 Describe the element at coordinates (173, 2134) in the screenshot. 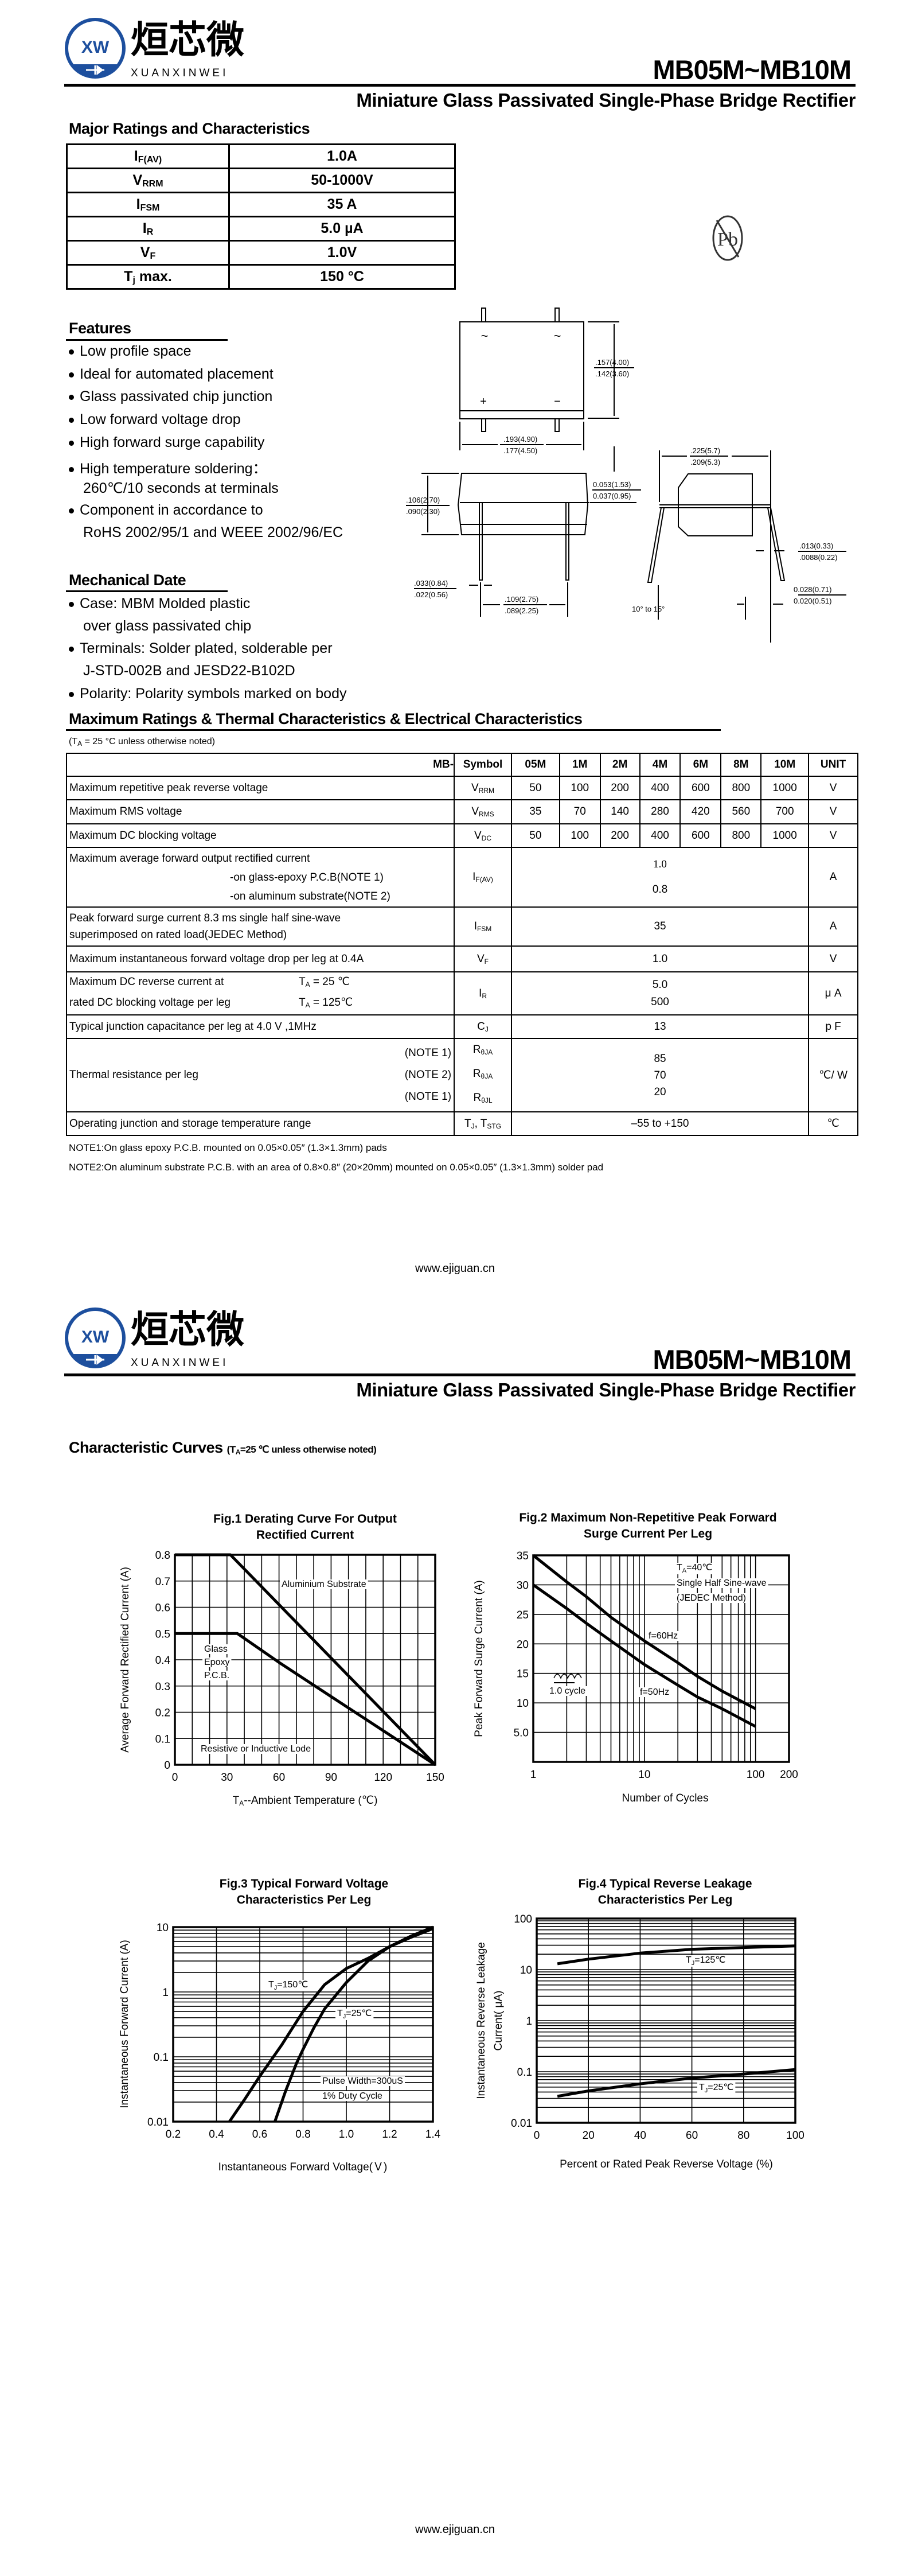

I see `x-tick-label: 0.2` at that location.